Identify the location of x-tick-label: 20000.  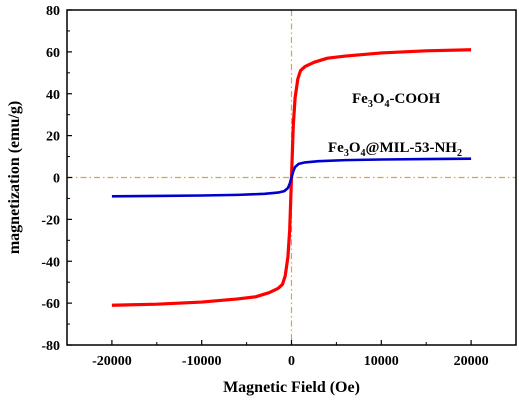
(471, 361).